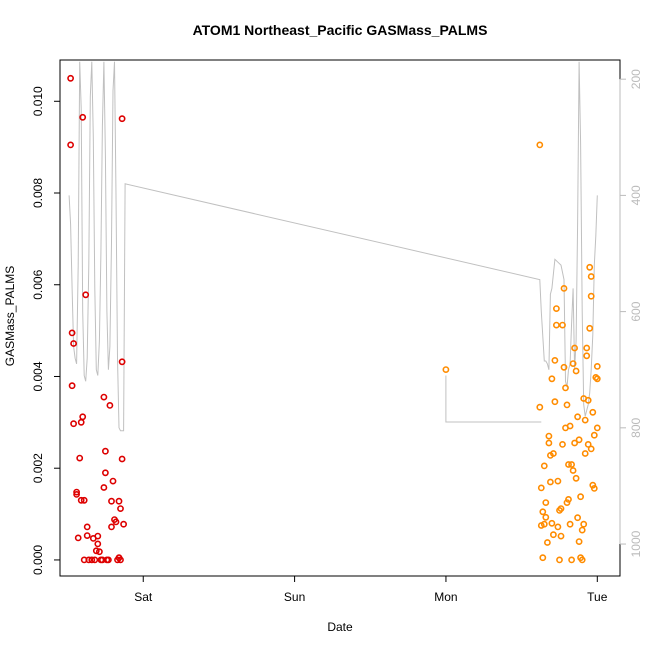  Describe the element at coordinates (636, 311) in the screenshot. I see `right-tick-label: 600` at that location.